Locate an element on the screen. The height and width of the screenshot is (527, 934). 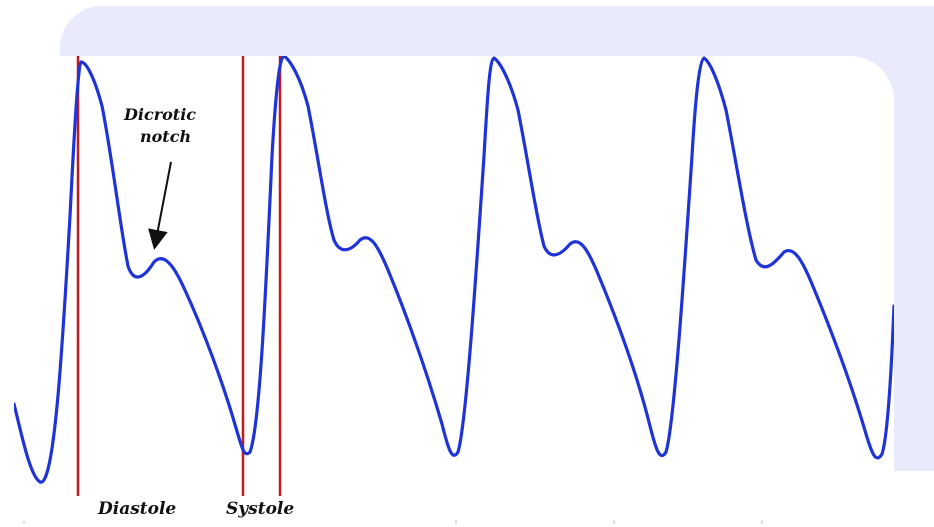
annotation-arrow is located at coordinates (160, 205).